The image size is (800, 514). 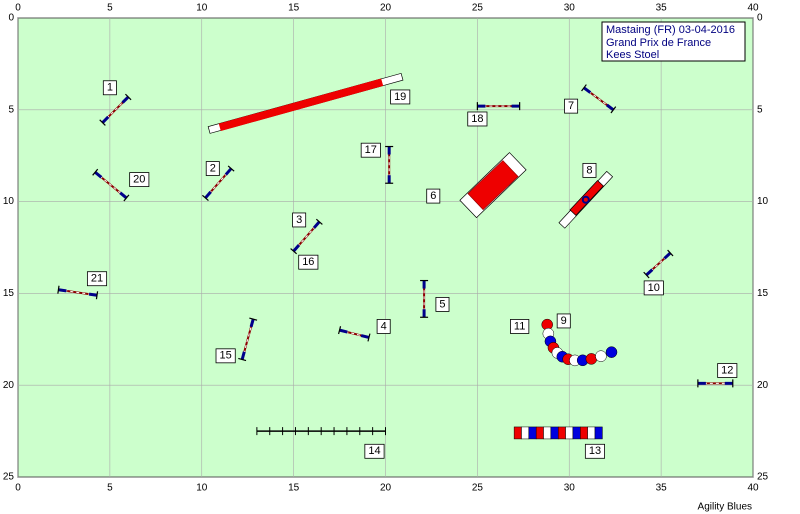 I want to click on x-tick-label: 0, so click(x=18, y=488).